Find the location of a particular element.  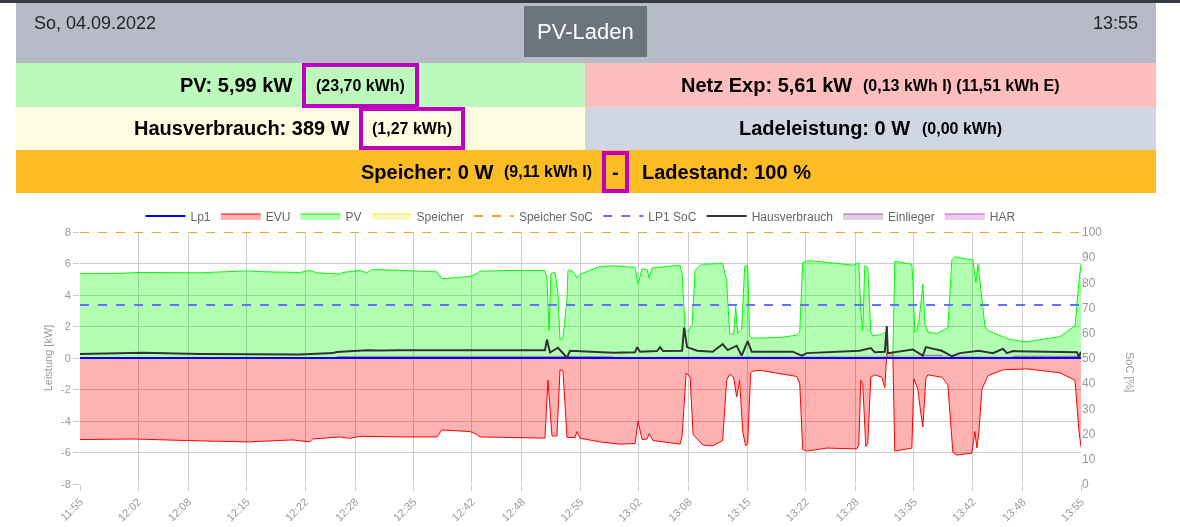

y2-tick-label: 70 is located at coordinates (1089, 307).